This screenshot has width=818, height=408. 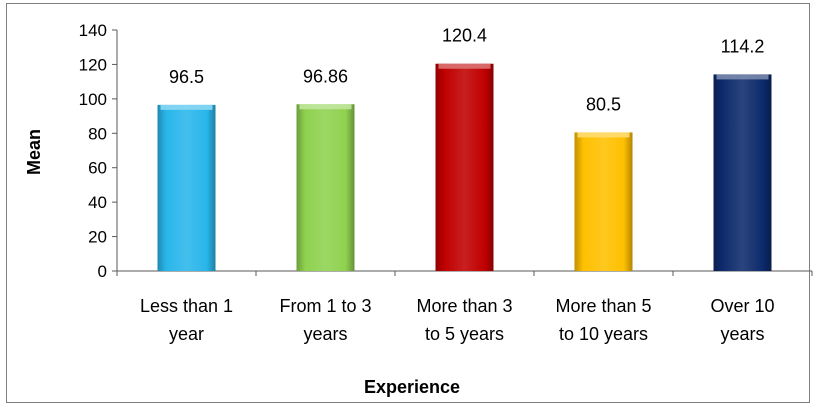 What do you see at coordinates (325, 76) in the screenshot?
I see `data-label: 96.86` at bounding box center [325, 76].